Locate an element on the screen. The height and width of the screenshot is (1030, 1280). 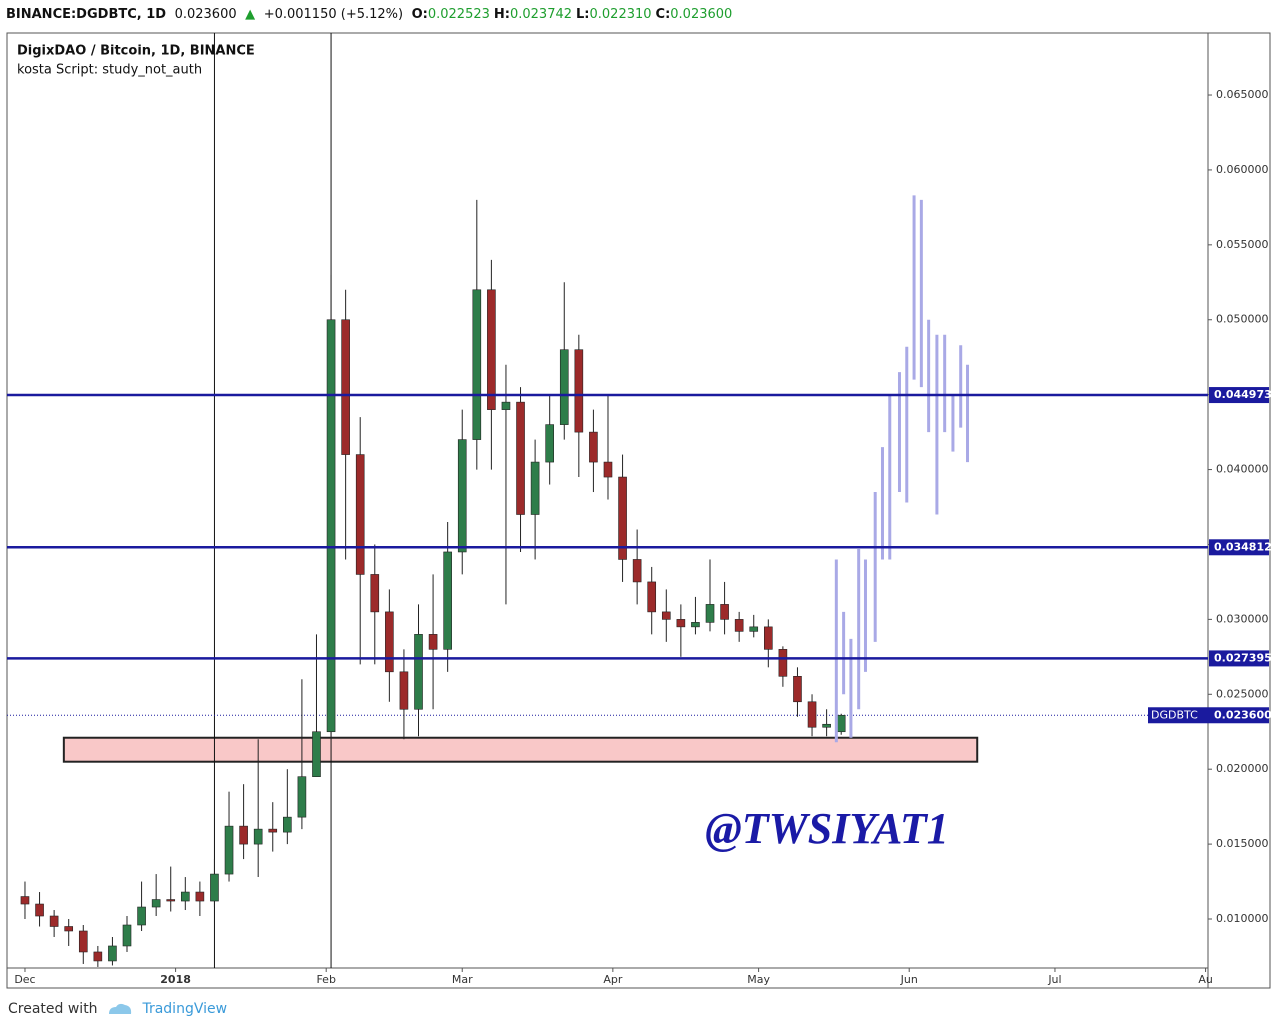
y-tick-label: 0.020000 is located at coordinates (1242, 768).